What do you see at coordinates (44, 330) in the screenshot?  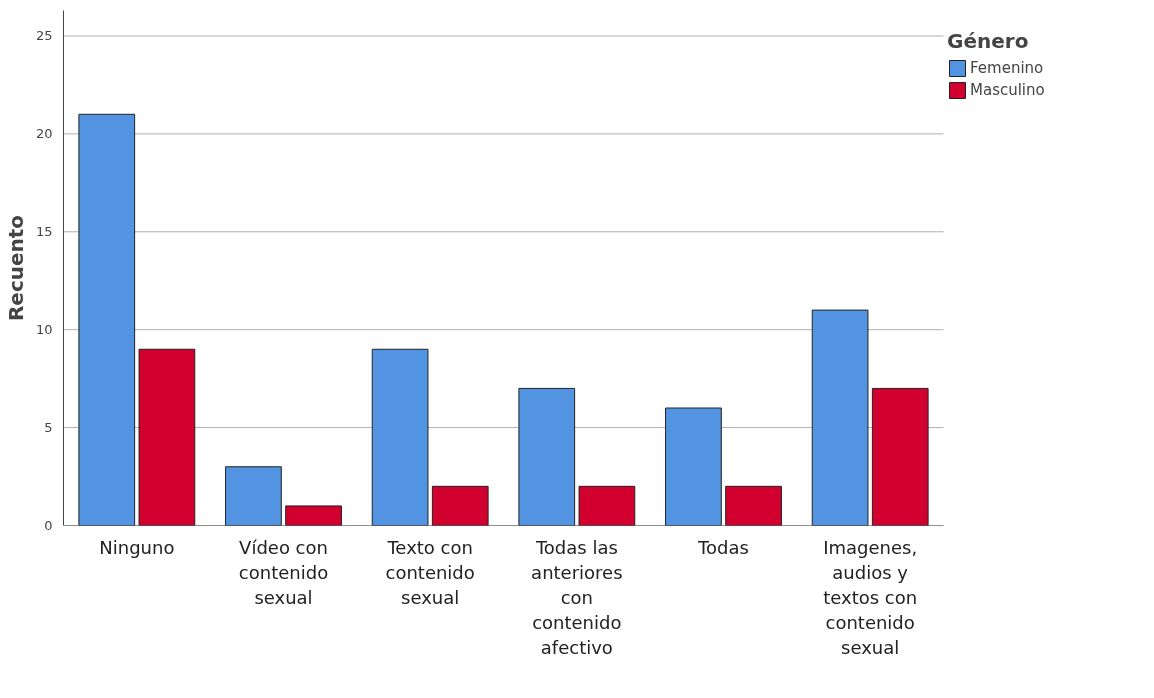 I see `y-tick-label: 10` at bounding box center [44, 330].